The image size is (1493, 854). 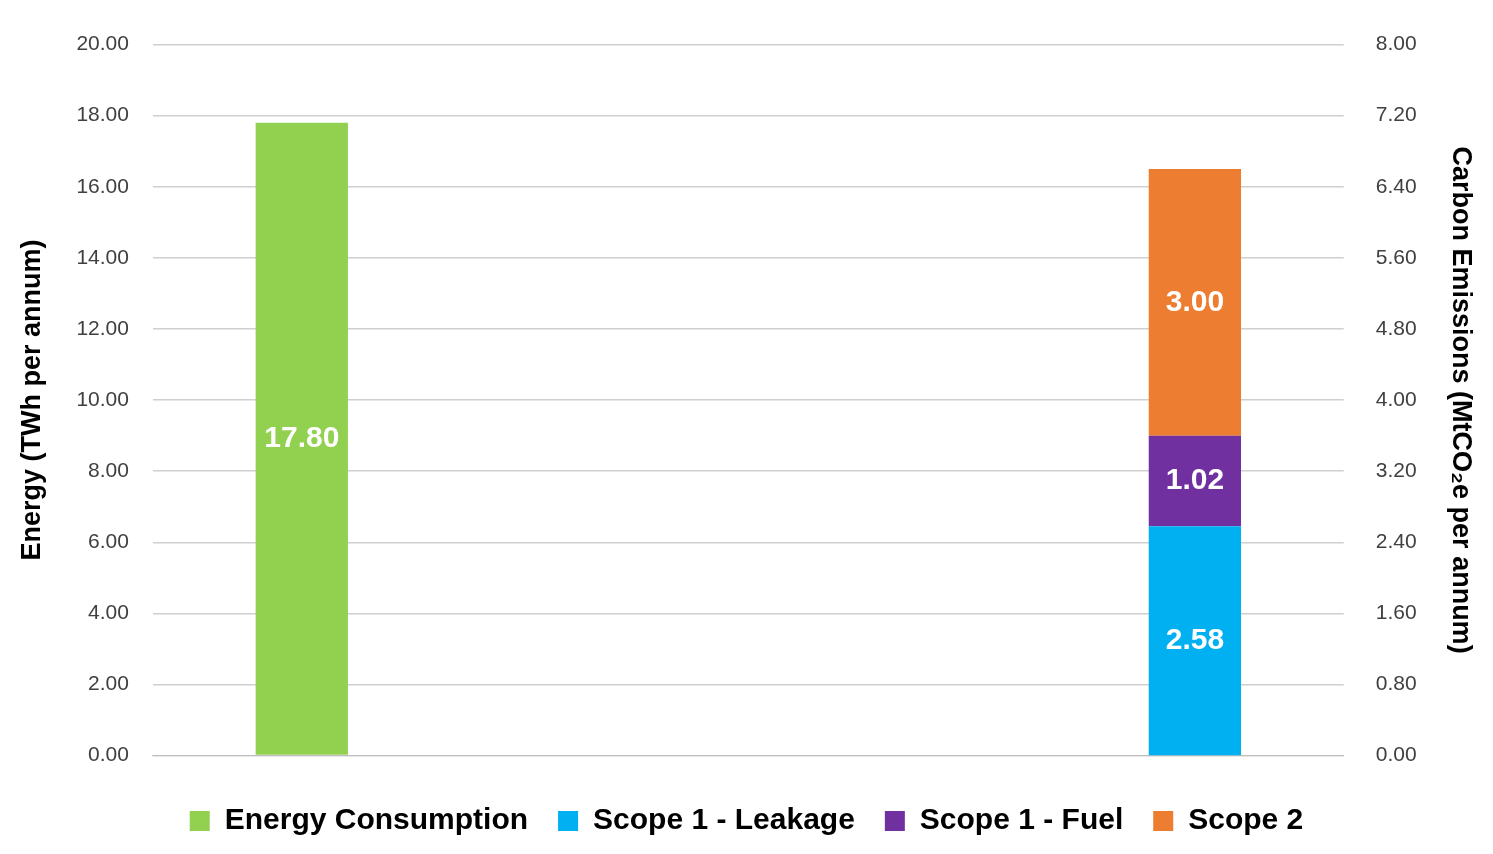 I want to click on y2-tick-label: 0.80, so click(x=1396, y=683).